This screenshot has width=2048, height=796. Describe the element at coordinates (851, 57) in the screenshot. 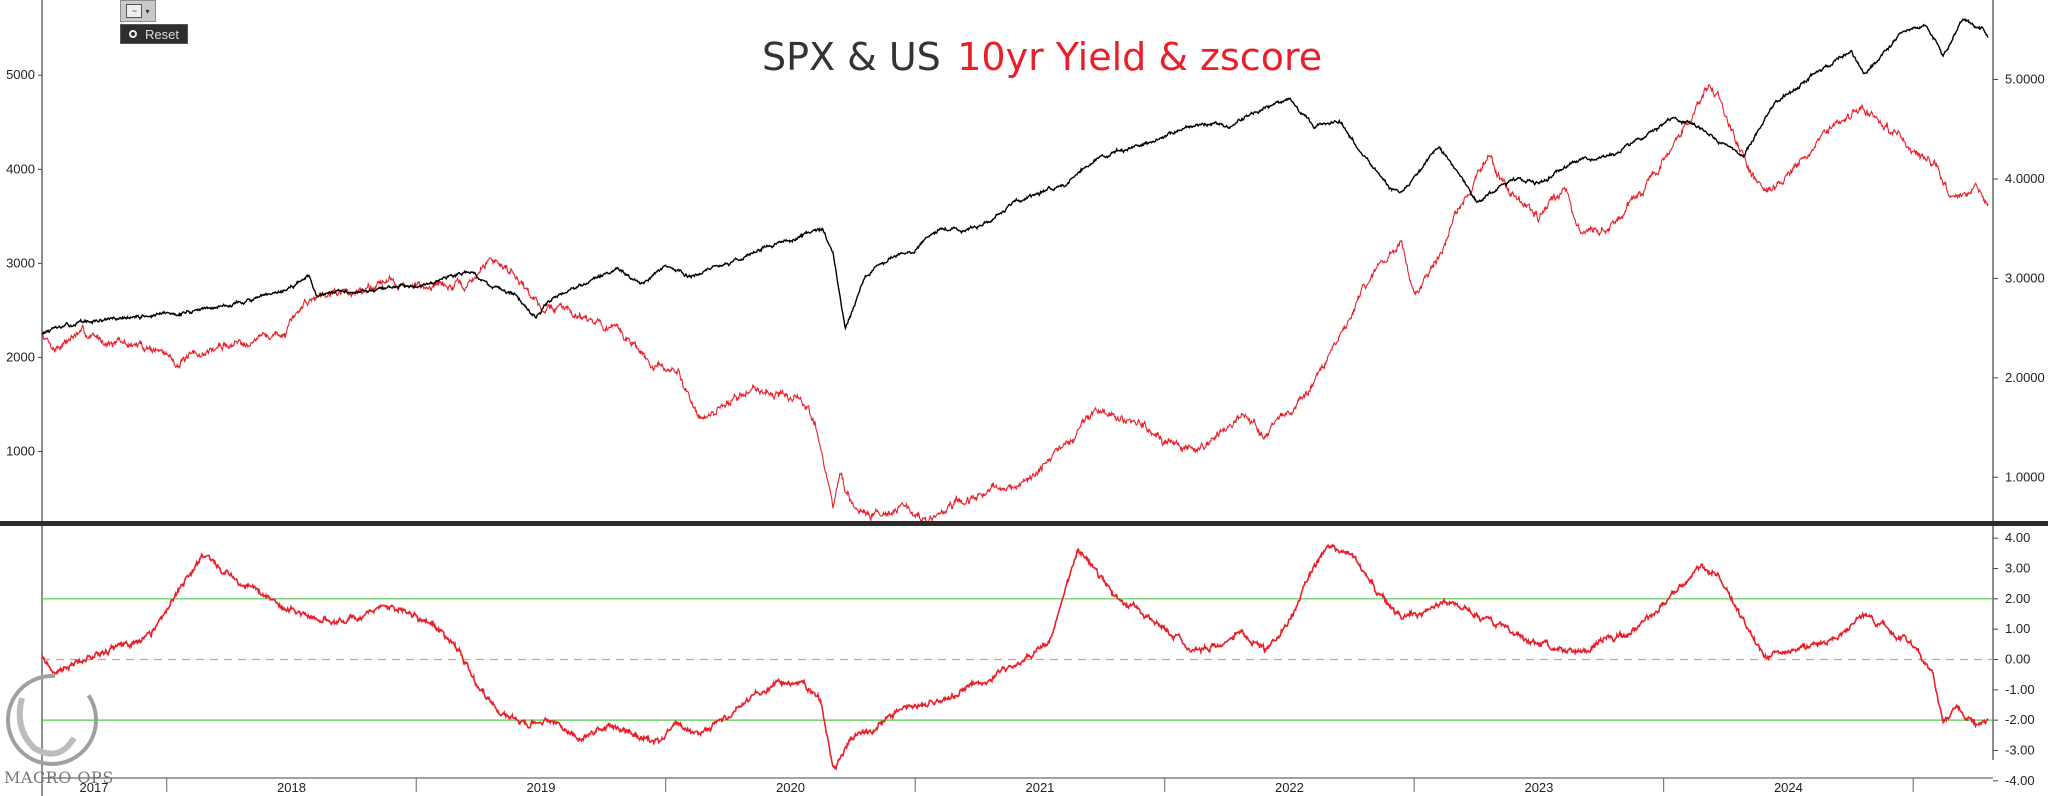

I see `chart-title-part1: SPX & US` at that location.